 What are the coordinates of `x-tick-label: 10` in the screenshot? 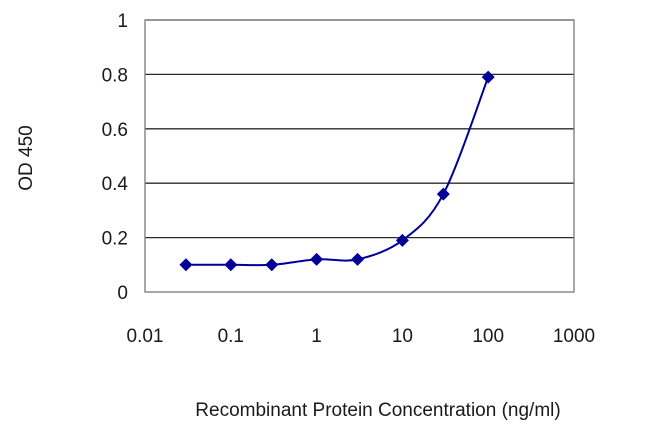 It's located at (402, 336).